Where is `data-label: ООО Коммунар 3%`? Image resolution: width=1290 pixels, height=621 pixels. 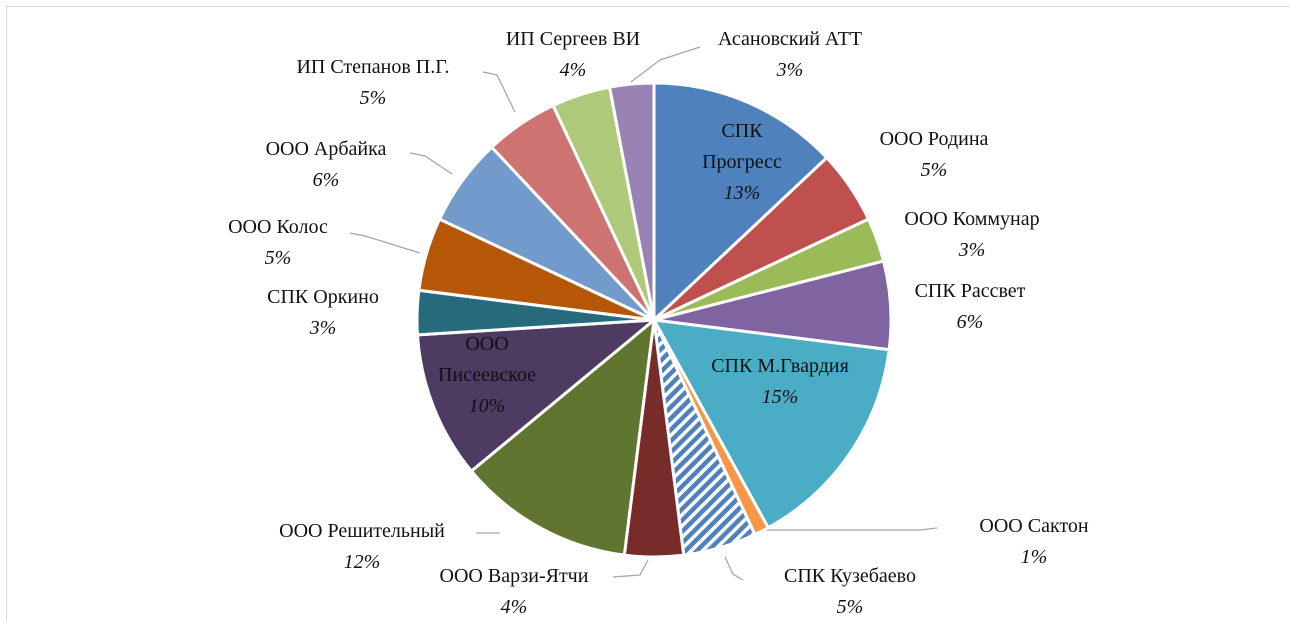 data-label: ООО Коммунар 3% is located at coordinates (972, 235).